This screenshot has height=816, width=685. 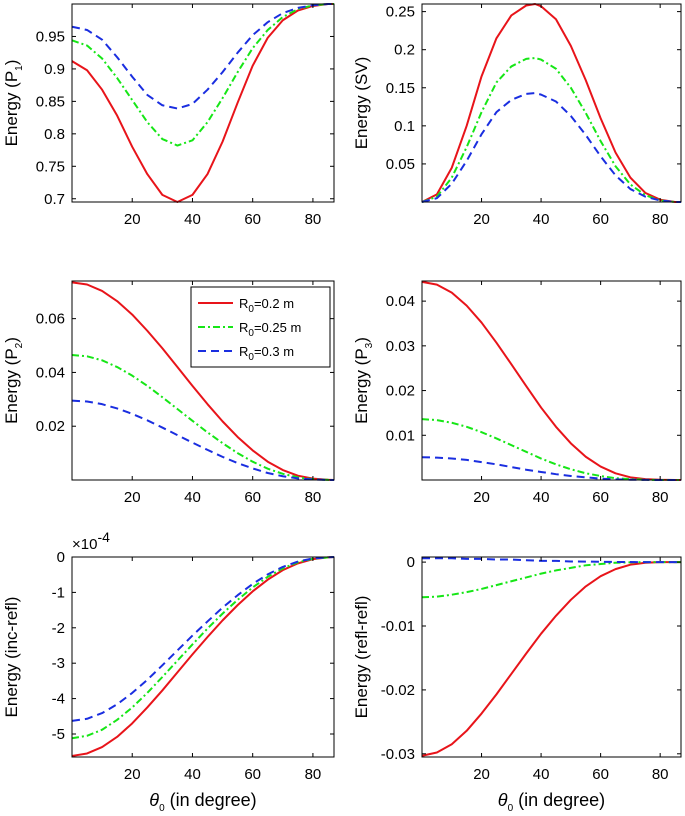 I want to click on legend-label-rest: =0.2 m, so click(x=274, y=303).